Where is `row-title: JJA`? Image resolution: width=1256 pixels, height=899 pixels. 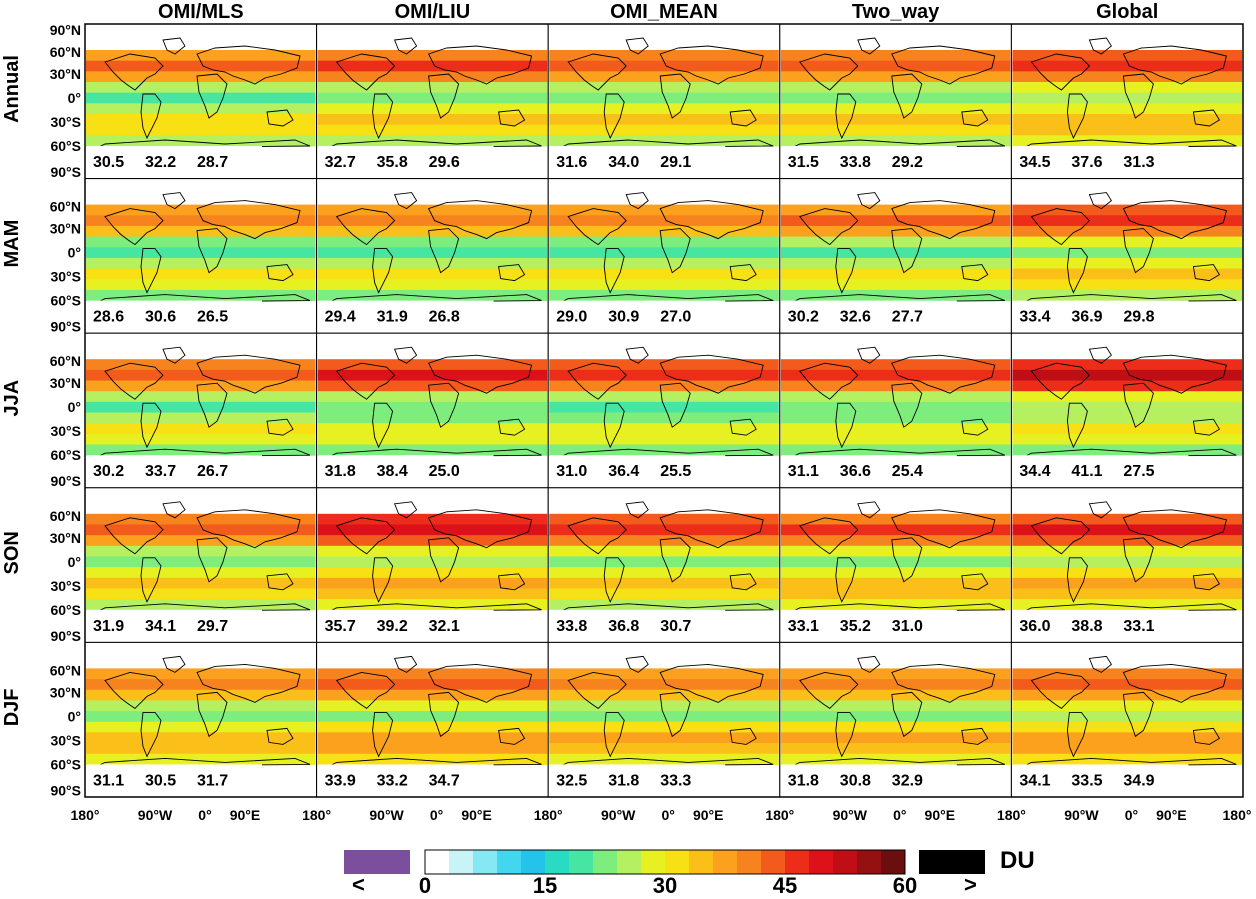
row-title: JJA is located at coordinates (12, 398).